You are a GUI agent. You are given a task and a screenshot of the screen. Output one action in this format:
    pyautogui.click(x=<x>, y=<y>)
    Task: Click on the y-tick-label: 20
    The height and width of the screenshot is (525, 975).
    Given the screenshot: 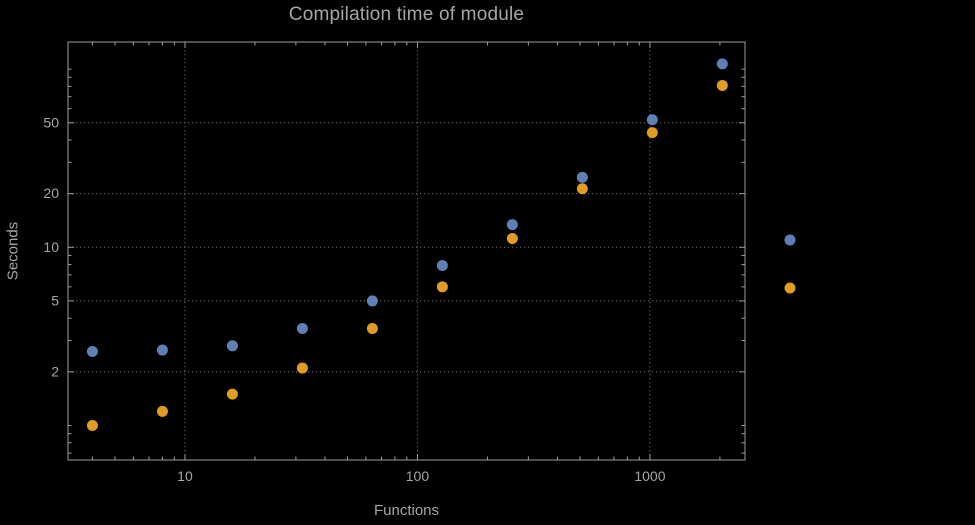 What is the action you would take?
    pyautogui.click(x=51, y=193)
    